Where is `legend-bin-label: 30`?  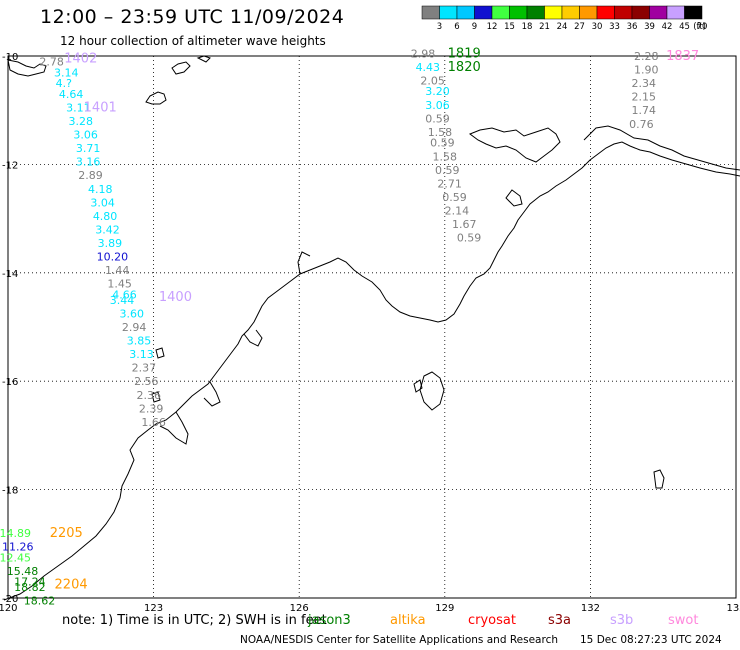 legend-bin-label: 30 is located at coordinates (597, 27).